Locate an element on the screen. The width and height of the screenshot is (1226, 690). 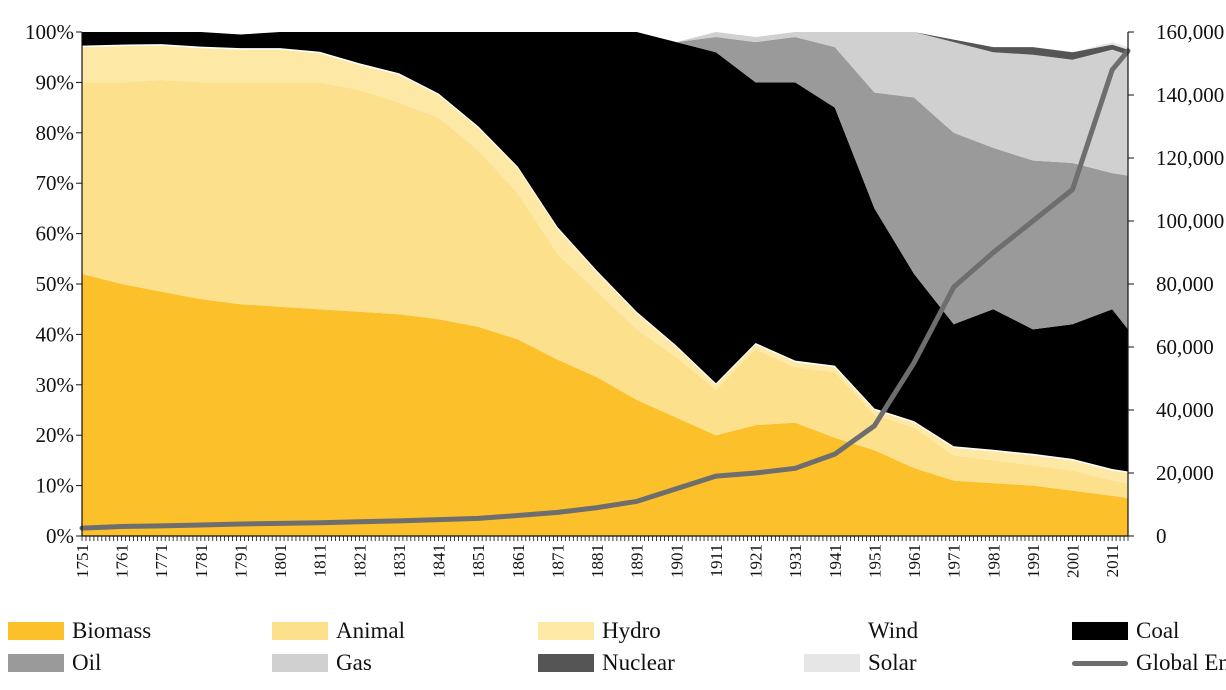
x-tick-label: 1801 is located at coordinates (280, 561).